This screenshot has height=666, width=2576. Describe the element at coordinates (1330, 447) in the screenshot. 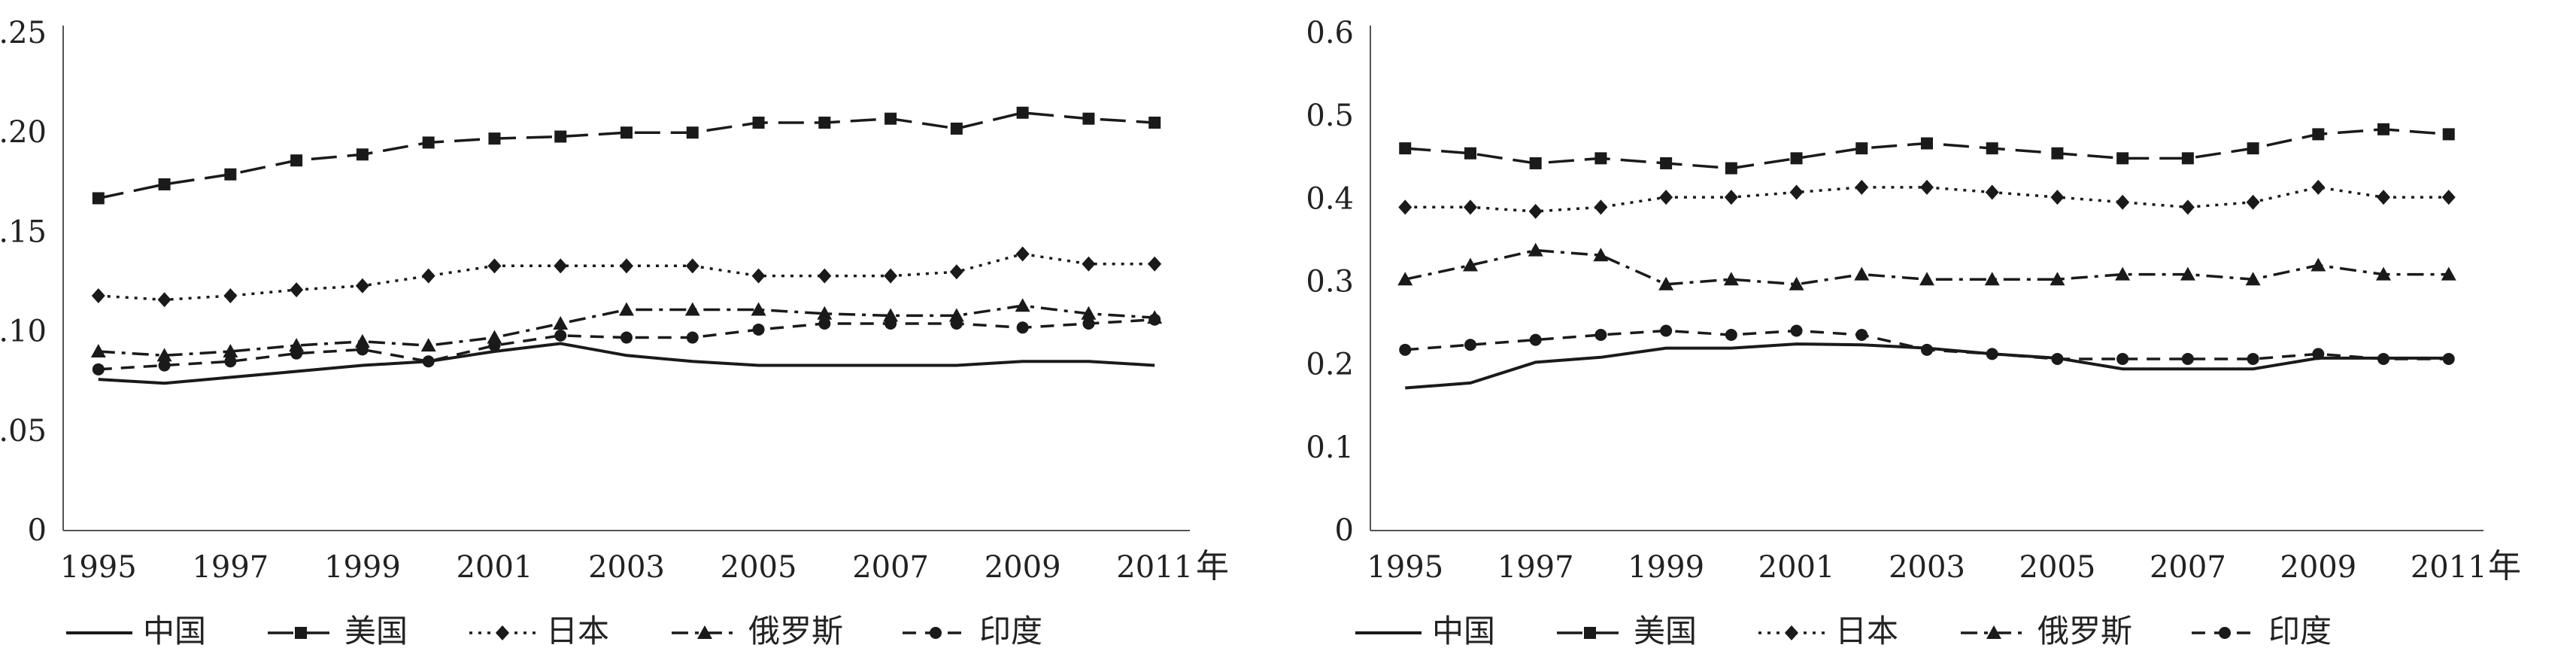

I see `y-tick-label: 0.1` at that location.